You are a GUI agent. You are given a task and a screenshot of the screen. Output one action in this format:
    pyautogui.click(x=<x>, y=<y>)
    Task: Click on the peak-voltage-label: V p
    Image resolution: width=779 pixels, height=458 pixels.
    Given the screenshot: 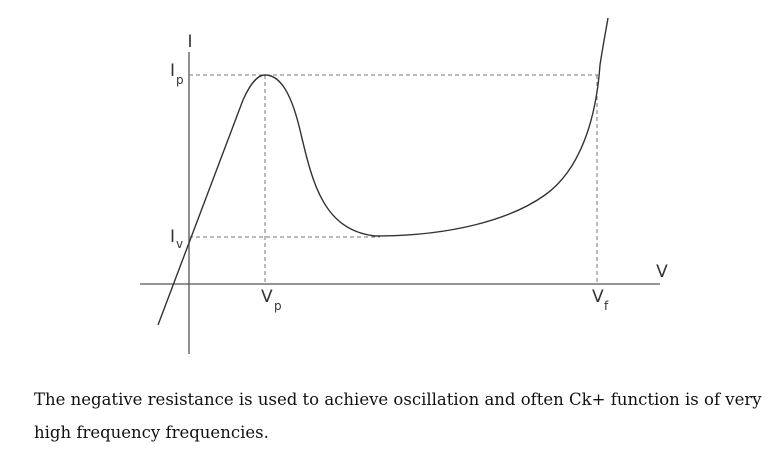 What is the action you would take?
    pyautogui.click(x=271, y=300)
    